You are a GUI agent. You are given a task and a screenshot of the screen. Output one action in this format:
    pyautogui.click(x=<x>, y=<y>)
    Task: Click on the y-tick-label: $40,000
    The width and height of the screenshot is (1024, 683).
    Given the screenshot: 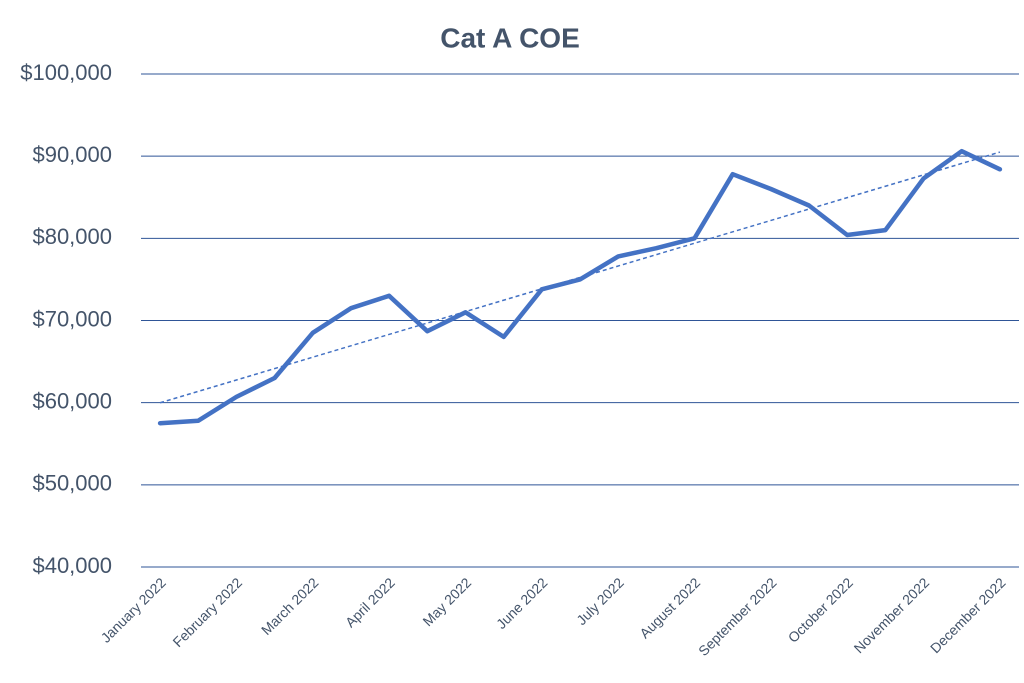 What is the action you would take?
    pyautogui.click(x=72, y=565)
    